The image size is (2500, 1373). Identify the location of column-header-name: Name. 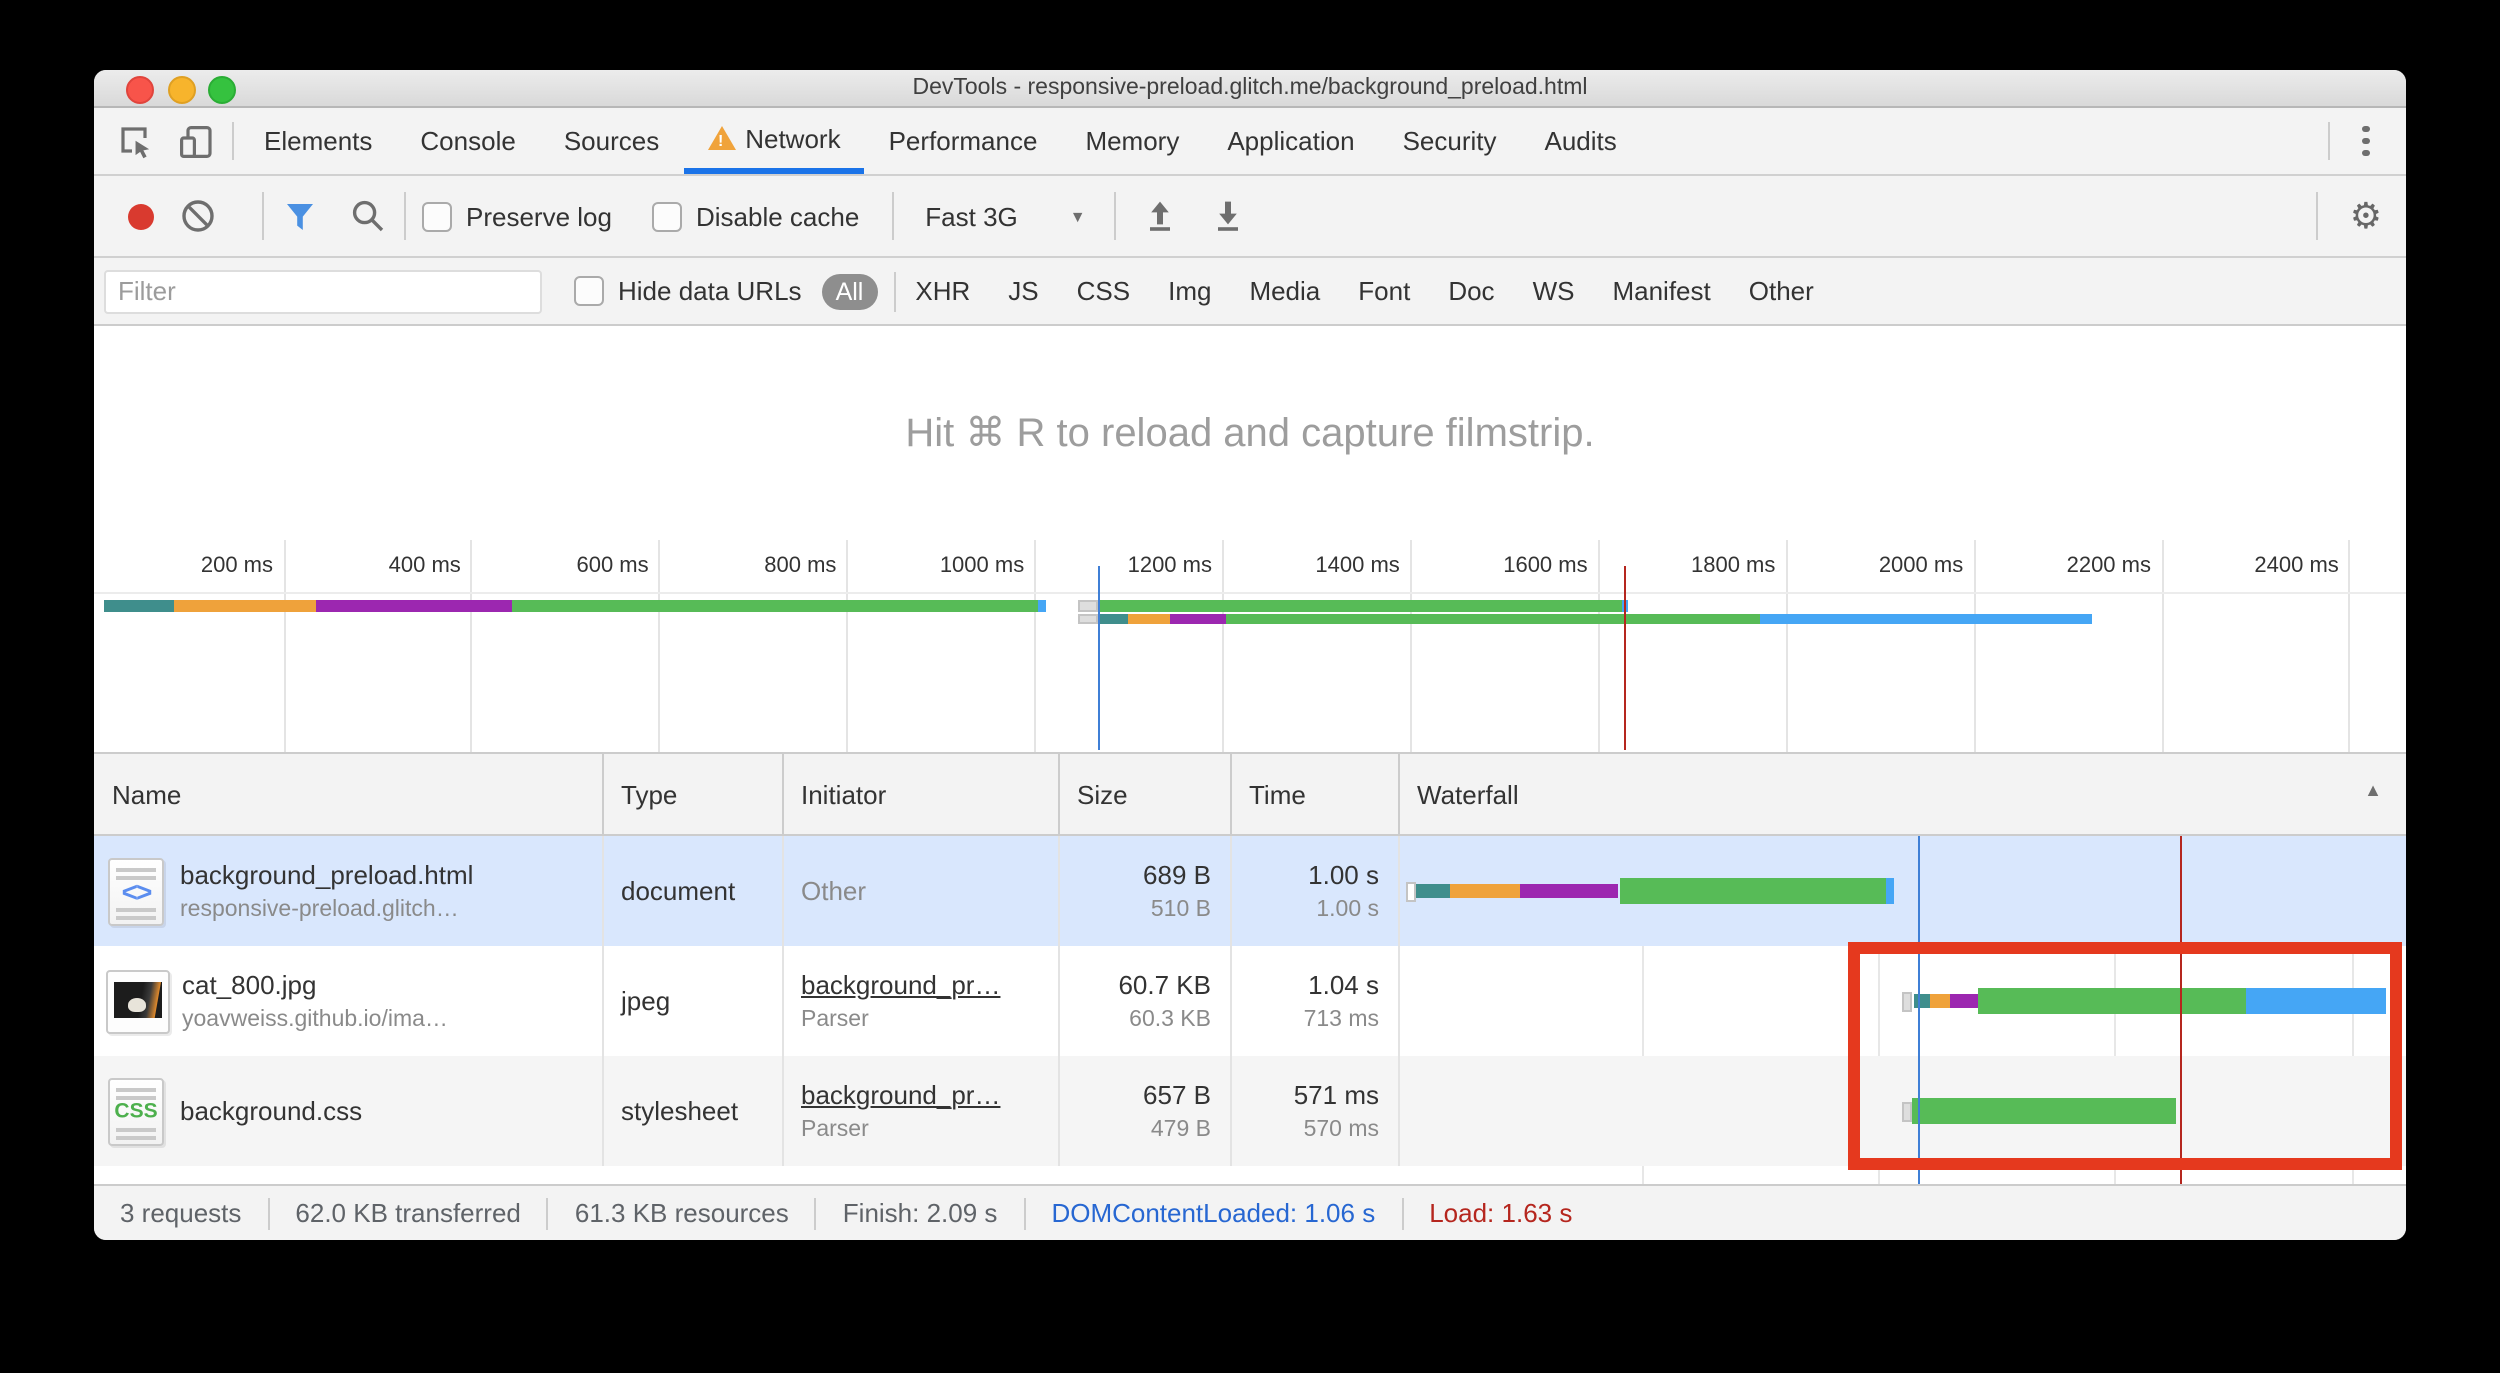
(348, 794).